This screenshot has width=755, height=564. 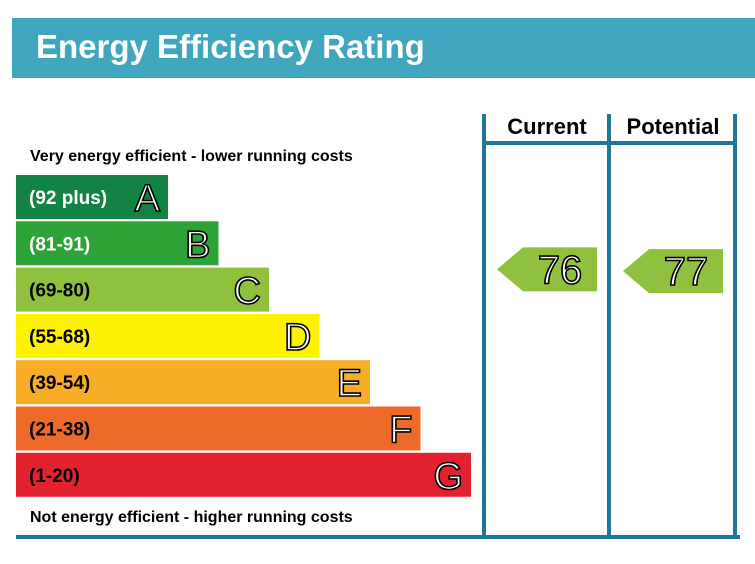 I want to click on band-range-label: (69-80), so click(x=59, y=291).